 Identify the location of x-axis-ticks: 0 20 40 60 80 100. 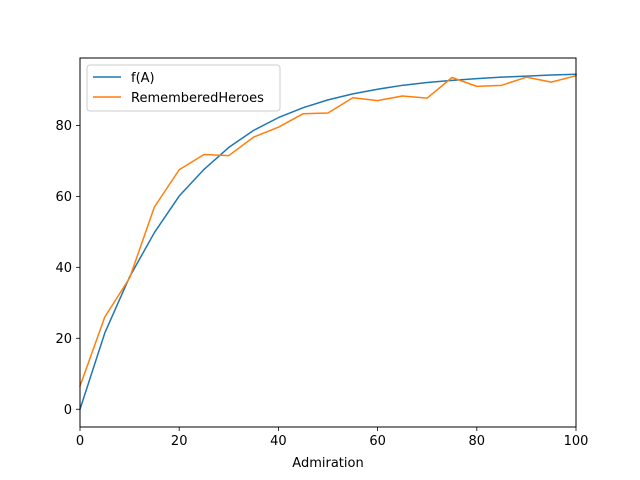
(332, 438).